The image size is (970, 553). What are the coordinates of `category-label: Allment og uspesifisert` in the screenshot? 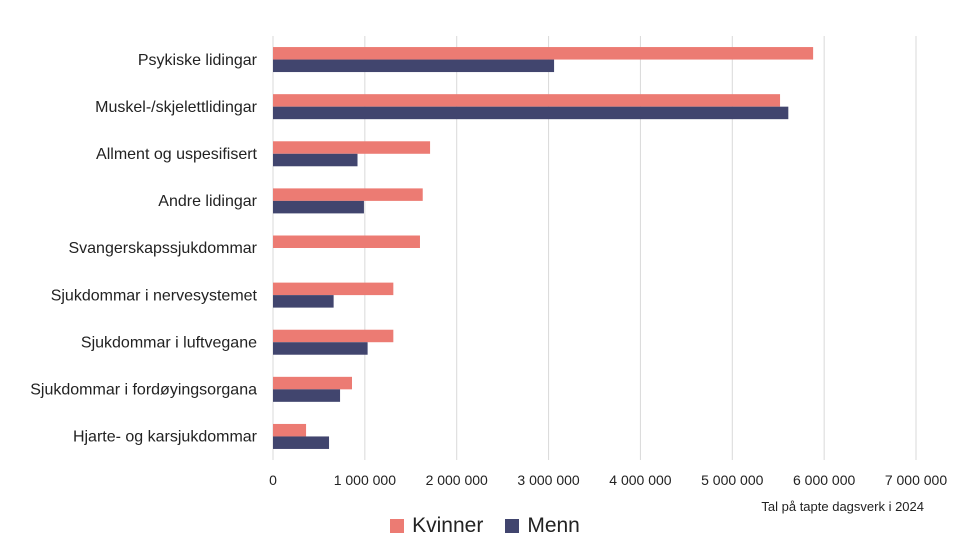 It's located at (177, 154).